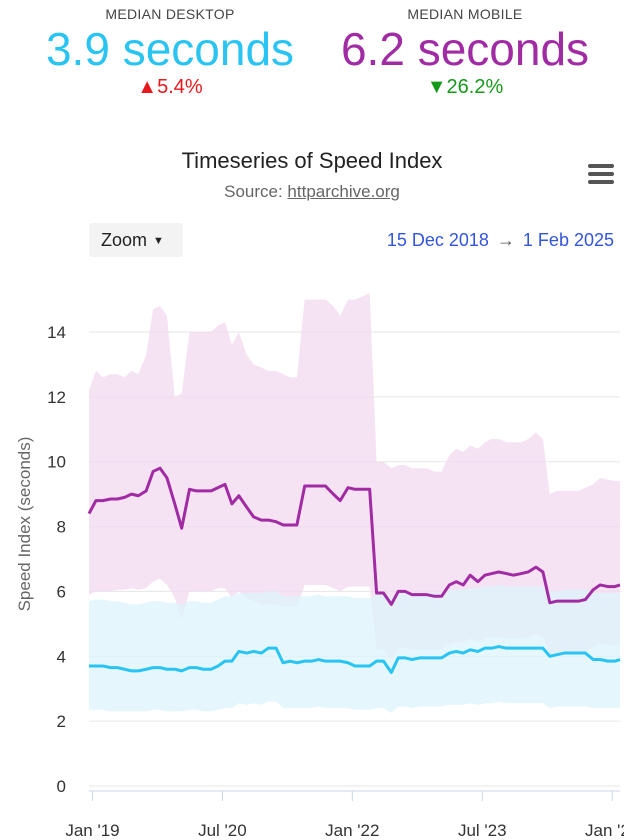 Image resolution: width=624 pixels, height=840 pixels. What do you see at coordinates (465, 49) in the screenshot?
I see `median-mobile-value: 6.2 seconds` at bounding box center [465, 49].